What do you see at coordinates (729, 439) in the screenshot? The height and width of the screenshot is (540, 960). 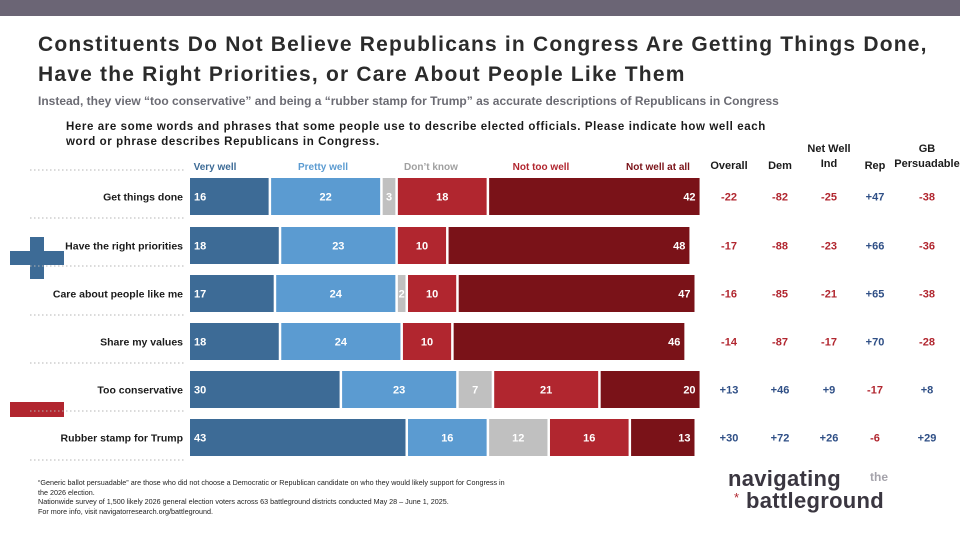 I see `net-value: +30` at bounding box center [729, 439].